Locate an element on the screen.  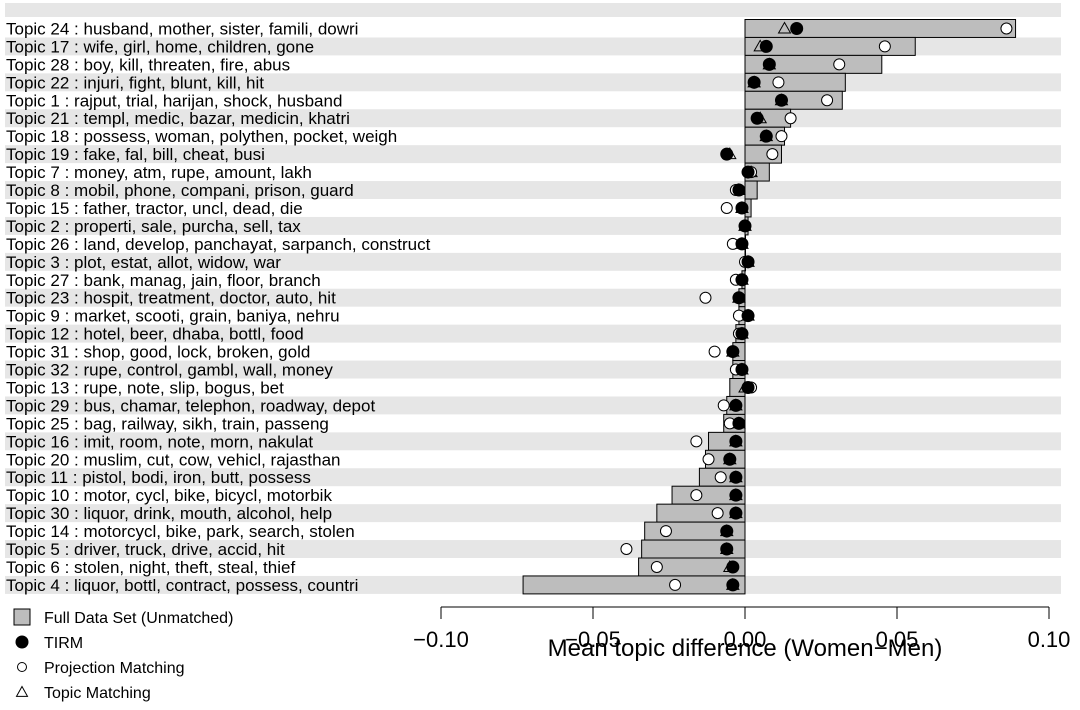
legend-label: Full Data Set (Unmatched) is located at coordinates (138, 618).